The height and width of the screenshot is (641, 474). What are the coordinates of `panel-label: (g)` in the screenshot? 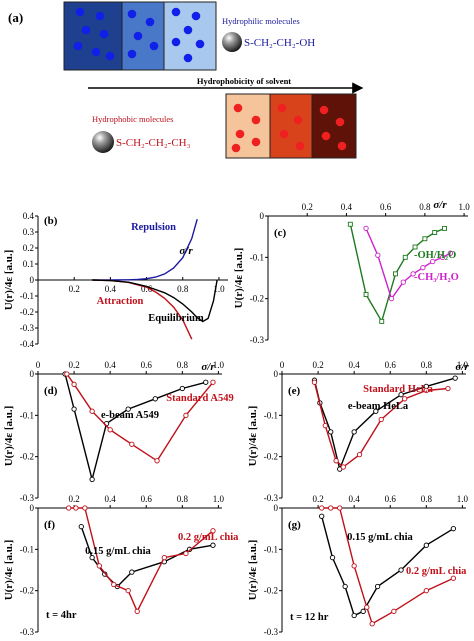 It's located at (294, 525).